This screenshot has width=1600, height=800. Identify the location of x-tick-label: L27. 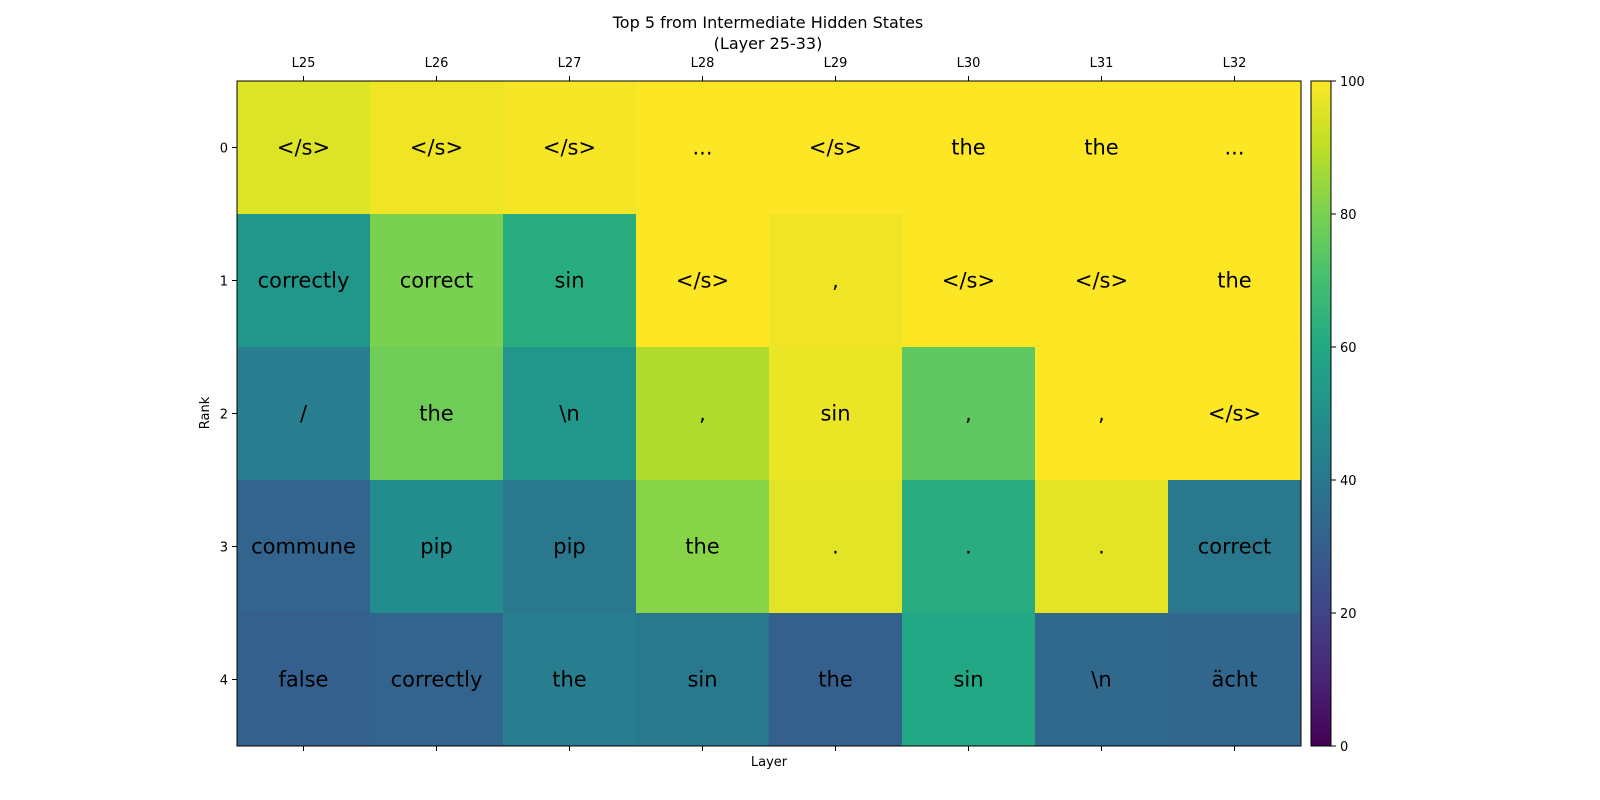
(570, 63).